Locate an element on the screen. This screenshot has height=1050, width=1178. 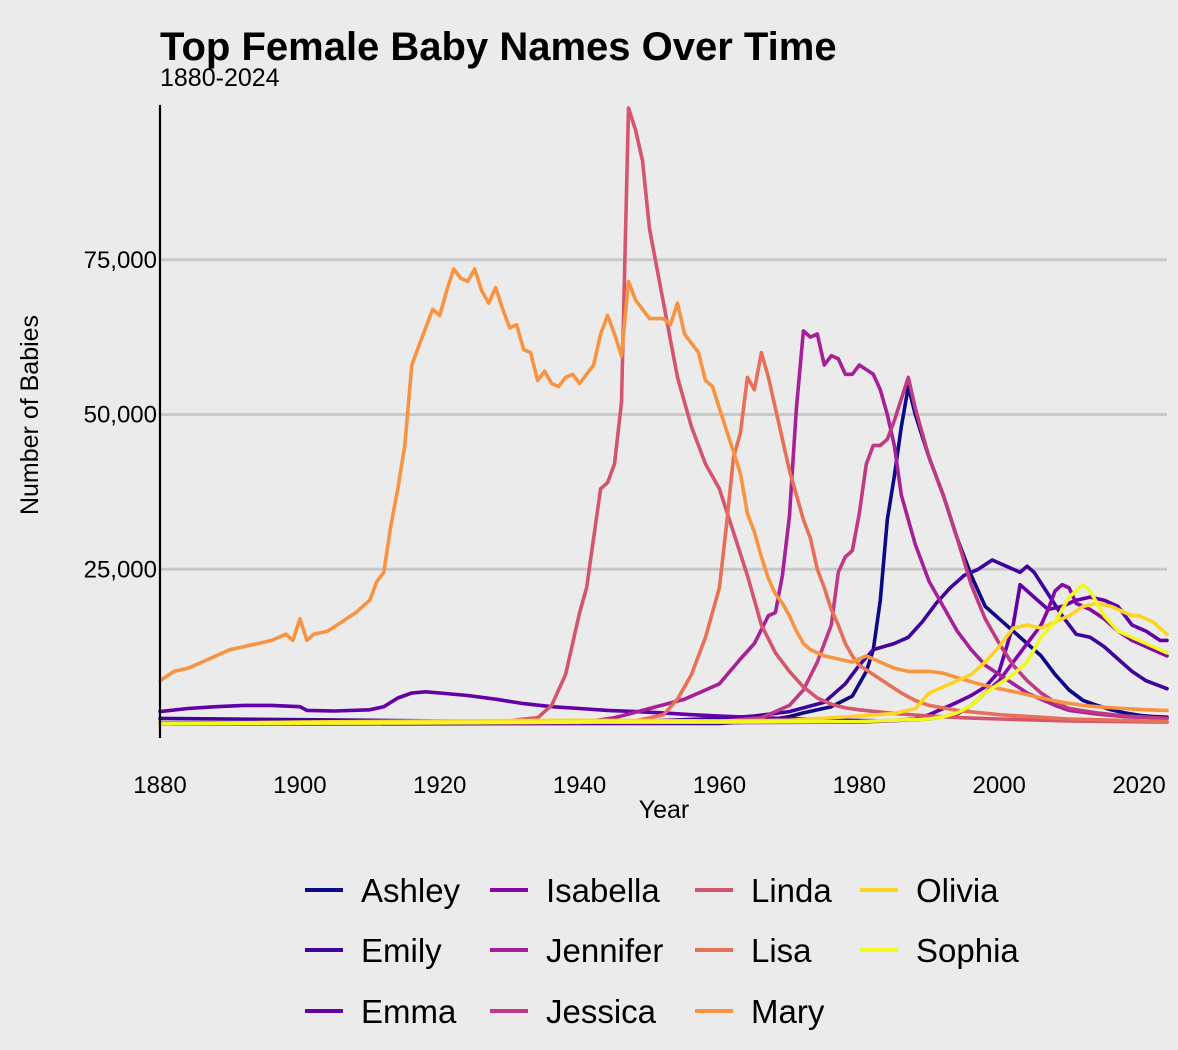
legend-label: Jessica is located at coordinates (601, 1011).